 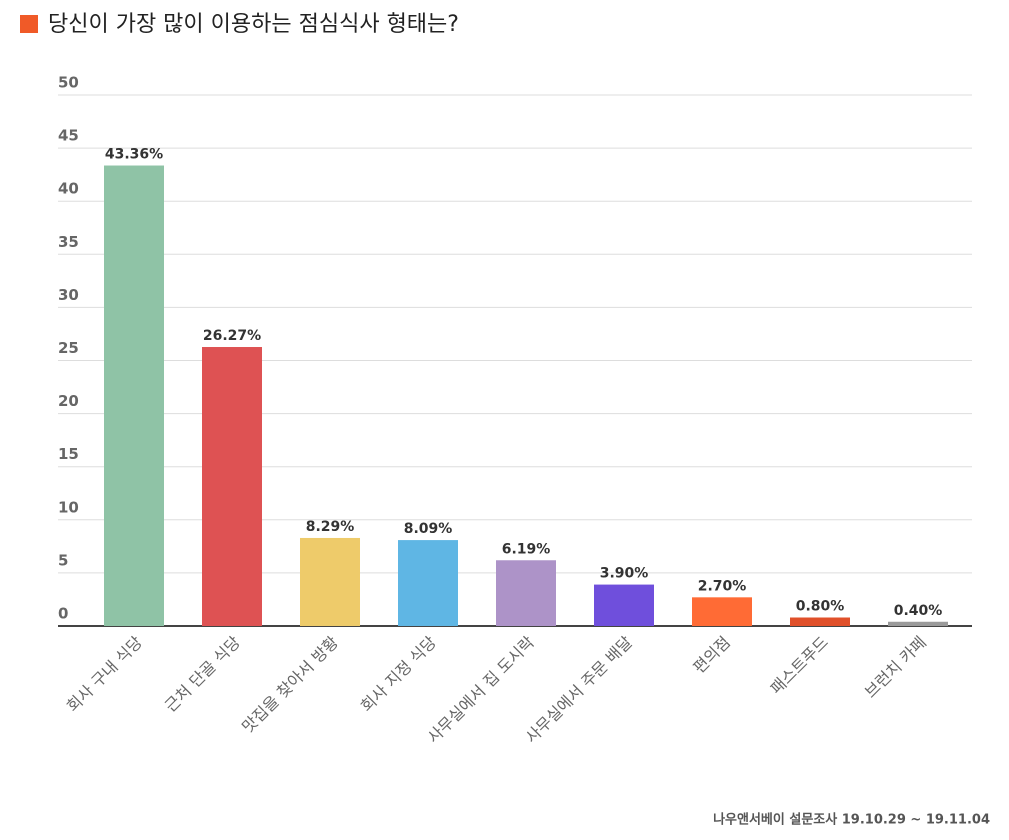 What do you see at coordinates (104, 673) in the screenshot?
I see `x-tick-label: 회사 구내 식당` at bounding box center [104, 673].